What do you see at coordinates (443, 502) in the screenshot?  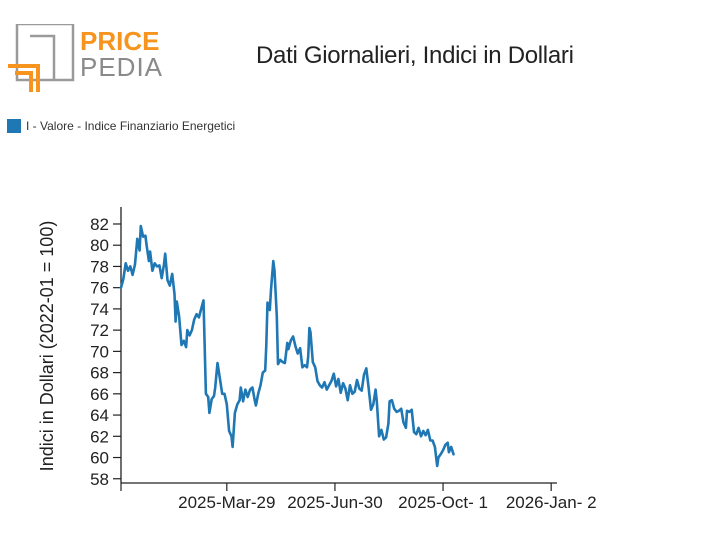 I see `x-tick-label: 2025-Oct- 1` at bounding box center [443, 502].